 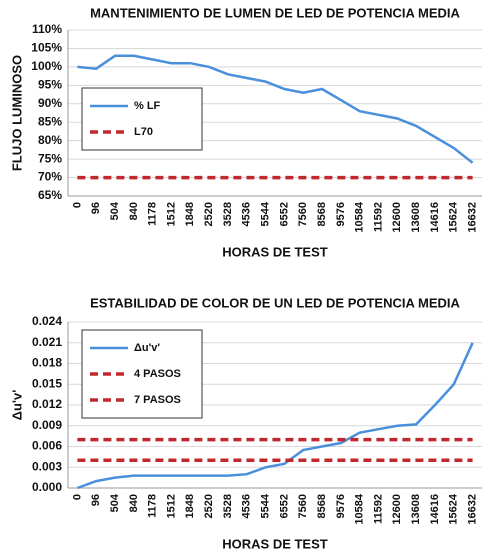 I want to click on y-tick-label: 0.015, so click(x=47, y=383).